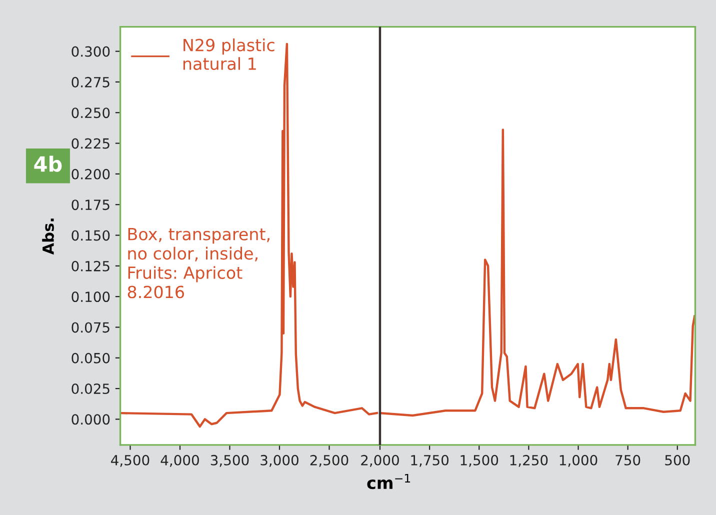  I want to click on y-tick-label: 0.050, so click(91, 358).